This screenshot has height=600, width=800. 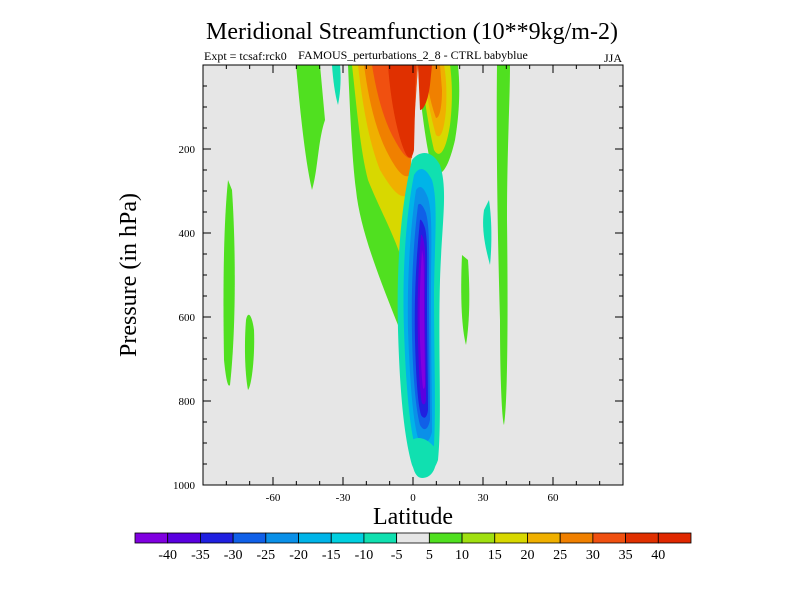 What do you see at coordinates (424, 458) in the screenshot?
I see `contour-neg-surface-teal` at bounding box center [424, 458].